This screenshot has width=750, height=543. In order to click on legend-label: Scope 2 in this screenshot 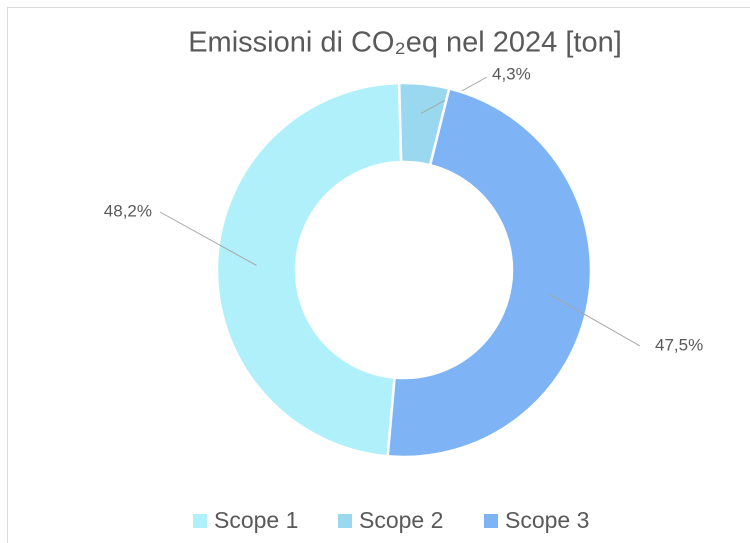, I will do `click(401, 520)`.